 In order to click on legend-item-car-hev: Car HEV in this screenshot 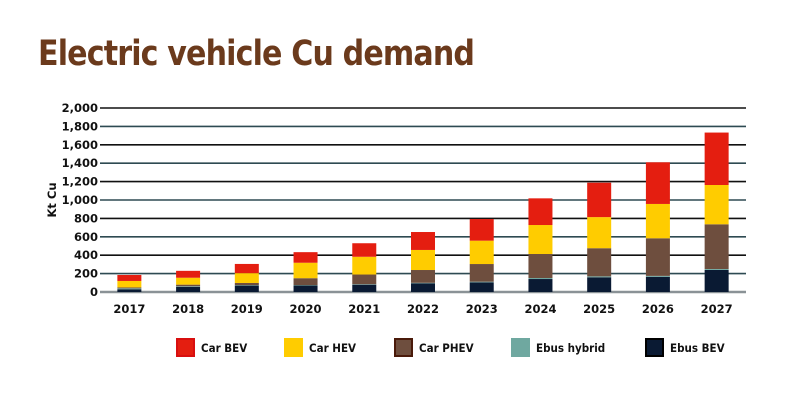, I will do `click(322, 347)`.